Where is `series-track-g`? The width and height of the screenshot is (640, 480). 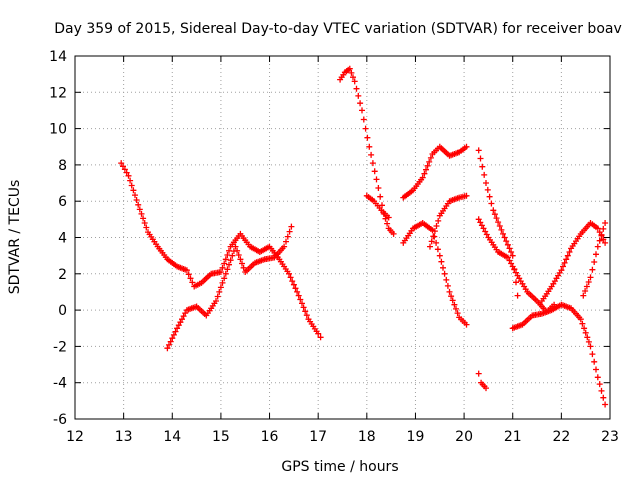 series-track-g is located at coordinates (448, 221).